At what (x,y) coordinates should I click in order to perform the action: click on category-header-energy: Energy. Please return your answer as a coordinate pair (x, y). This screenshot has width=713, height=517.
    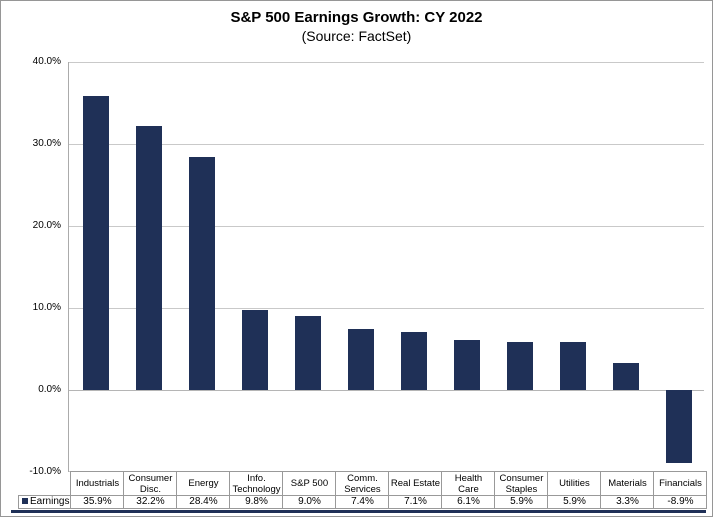
    Looking at the image, I should click on (203, 483).